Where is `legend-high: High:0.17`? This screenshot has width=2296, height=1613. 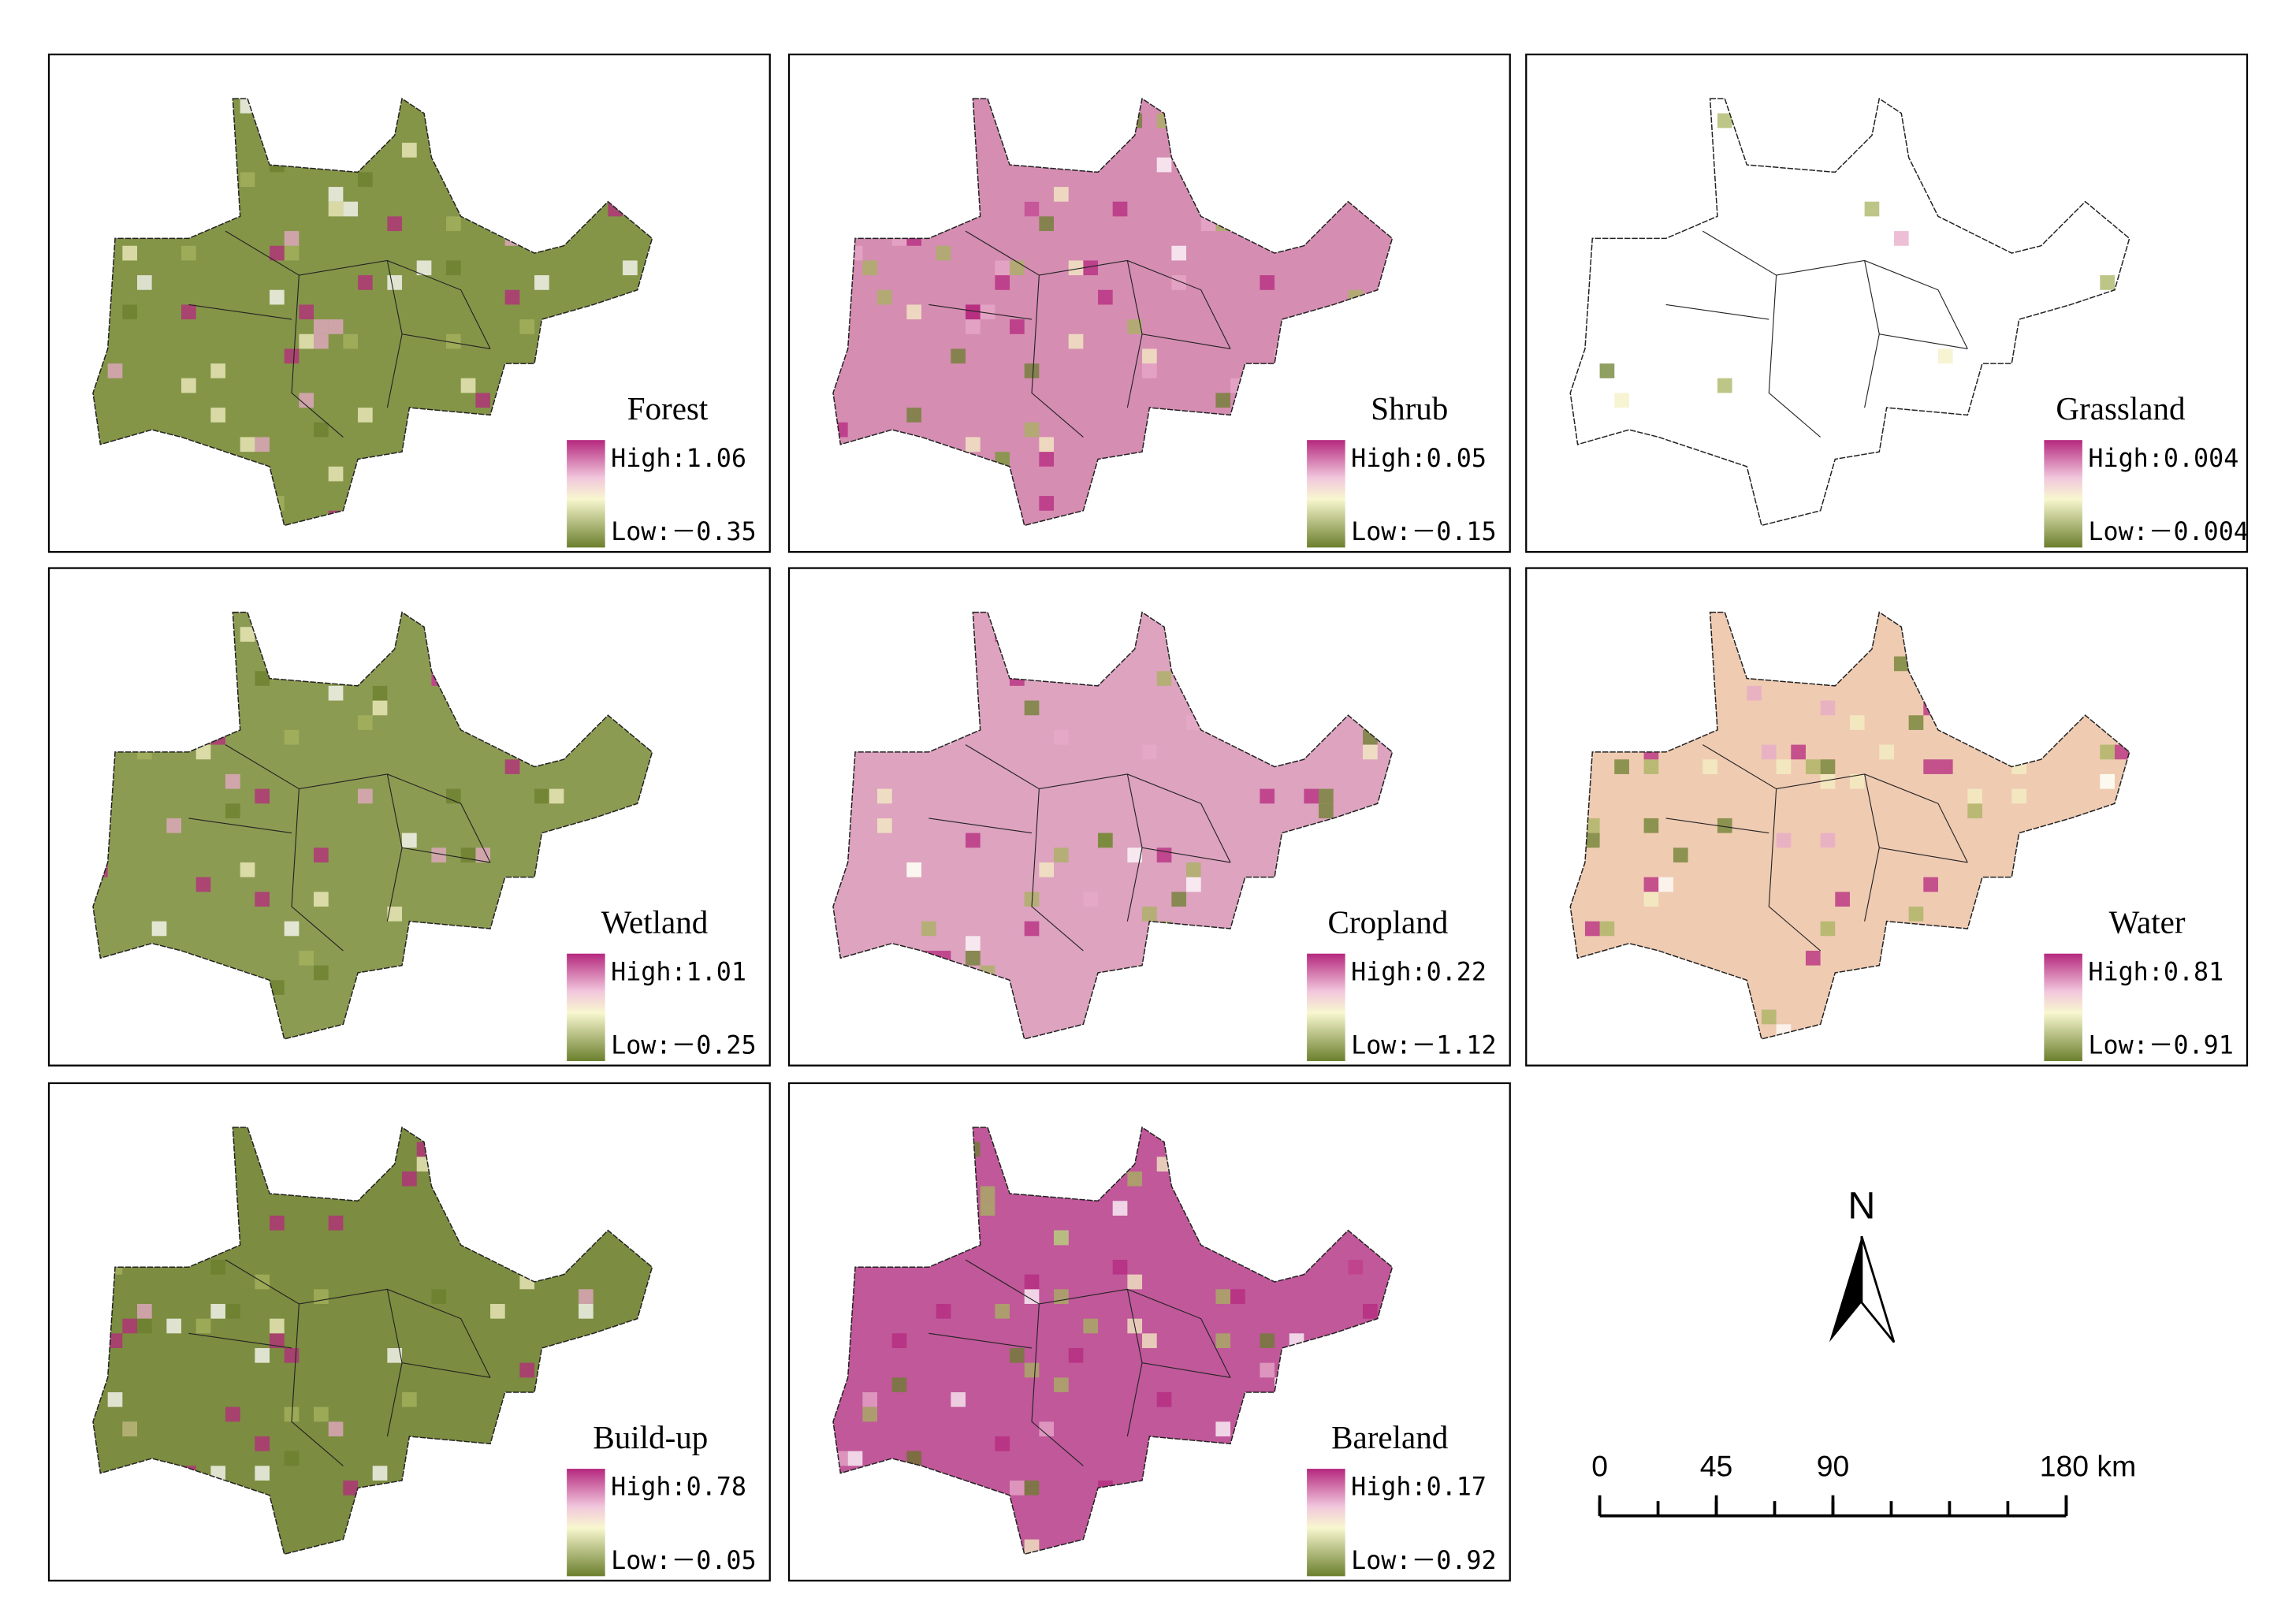 legend-high: High:0.17 is located at coordinates (1419, 1487).